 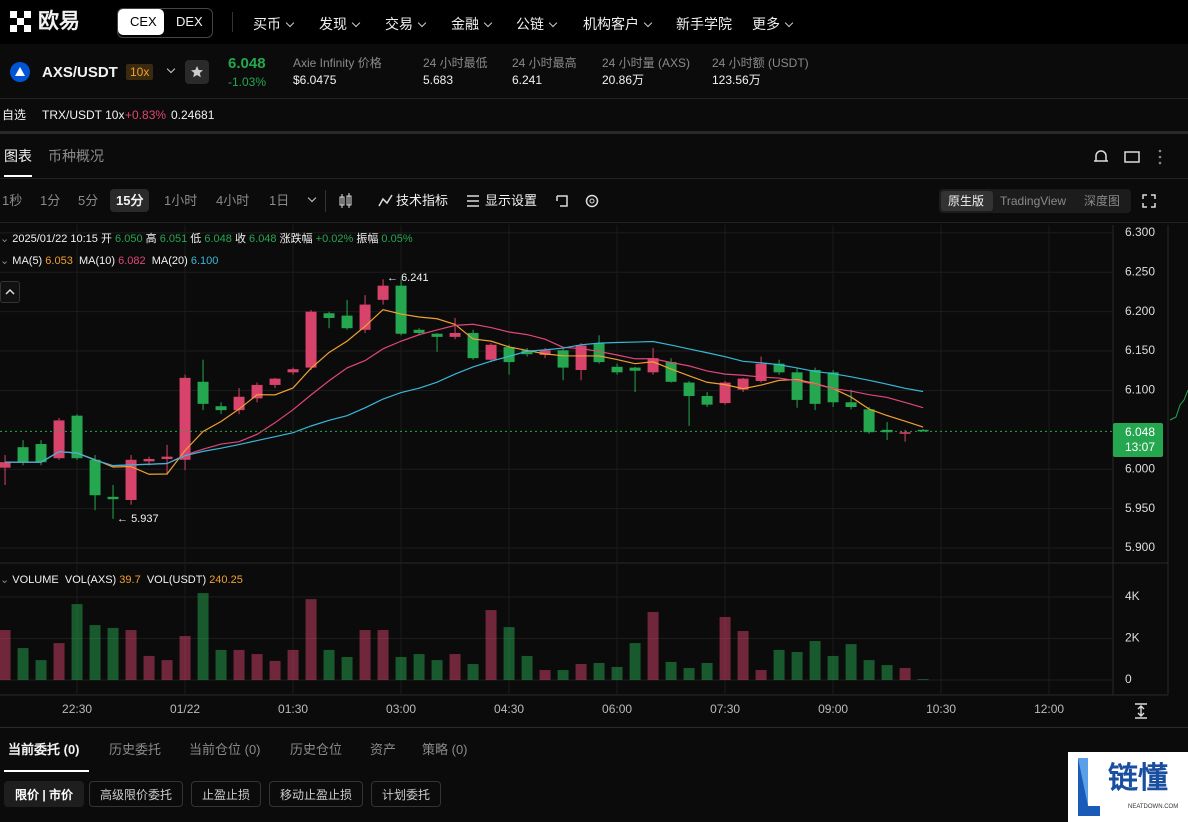 I want to click on x-tick-label: 10:30, so click(x=941, y=709).